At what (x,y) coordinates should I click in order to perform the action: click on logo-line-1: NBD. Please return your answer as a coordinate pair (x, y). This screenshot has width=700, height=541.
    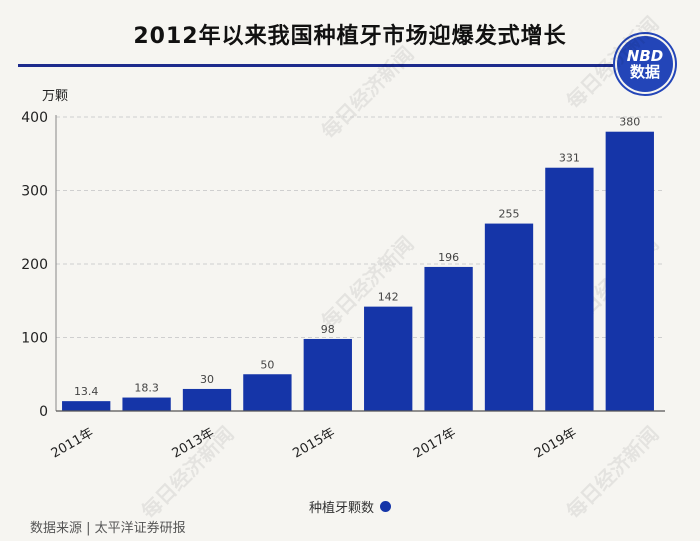
    Looking at the image, I should click on (645, 55).